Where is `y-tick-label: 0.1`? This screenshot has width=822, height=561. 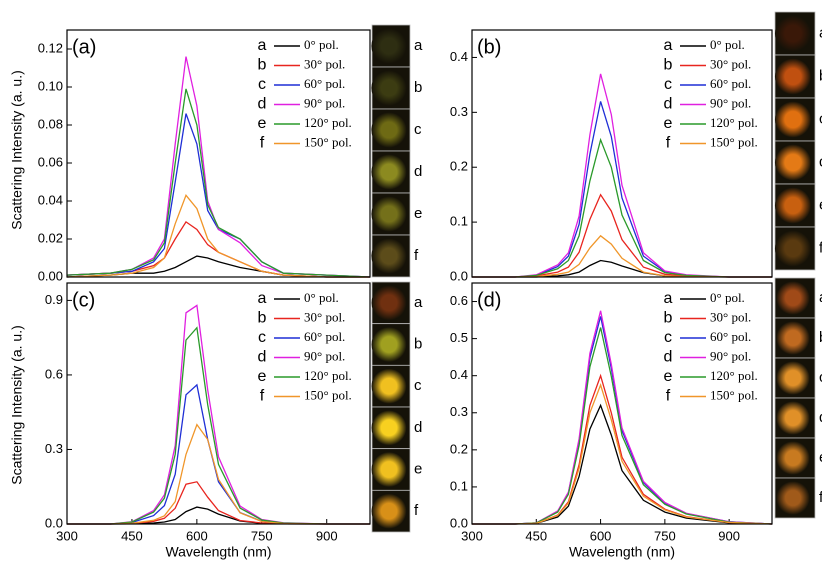
y-tick-label: 0.1 is located at coordinates (459, 221).